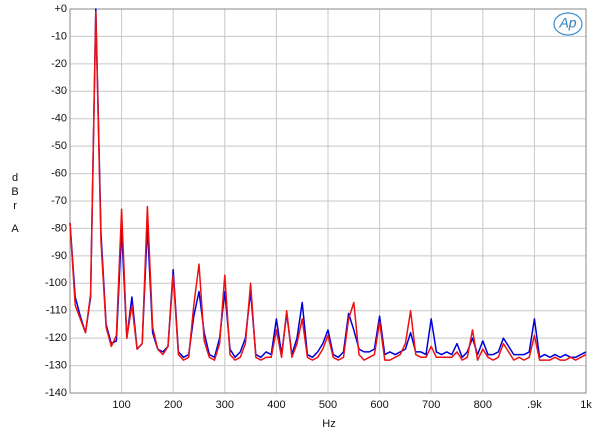  I want to click on y-tick-label: +0, so click(60, 9).